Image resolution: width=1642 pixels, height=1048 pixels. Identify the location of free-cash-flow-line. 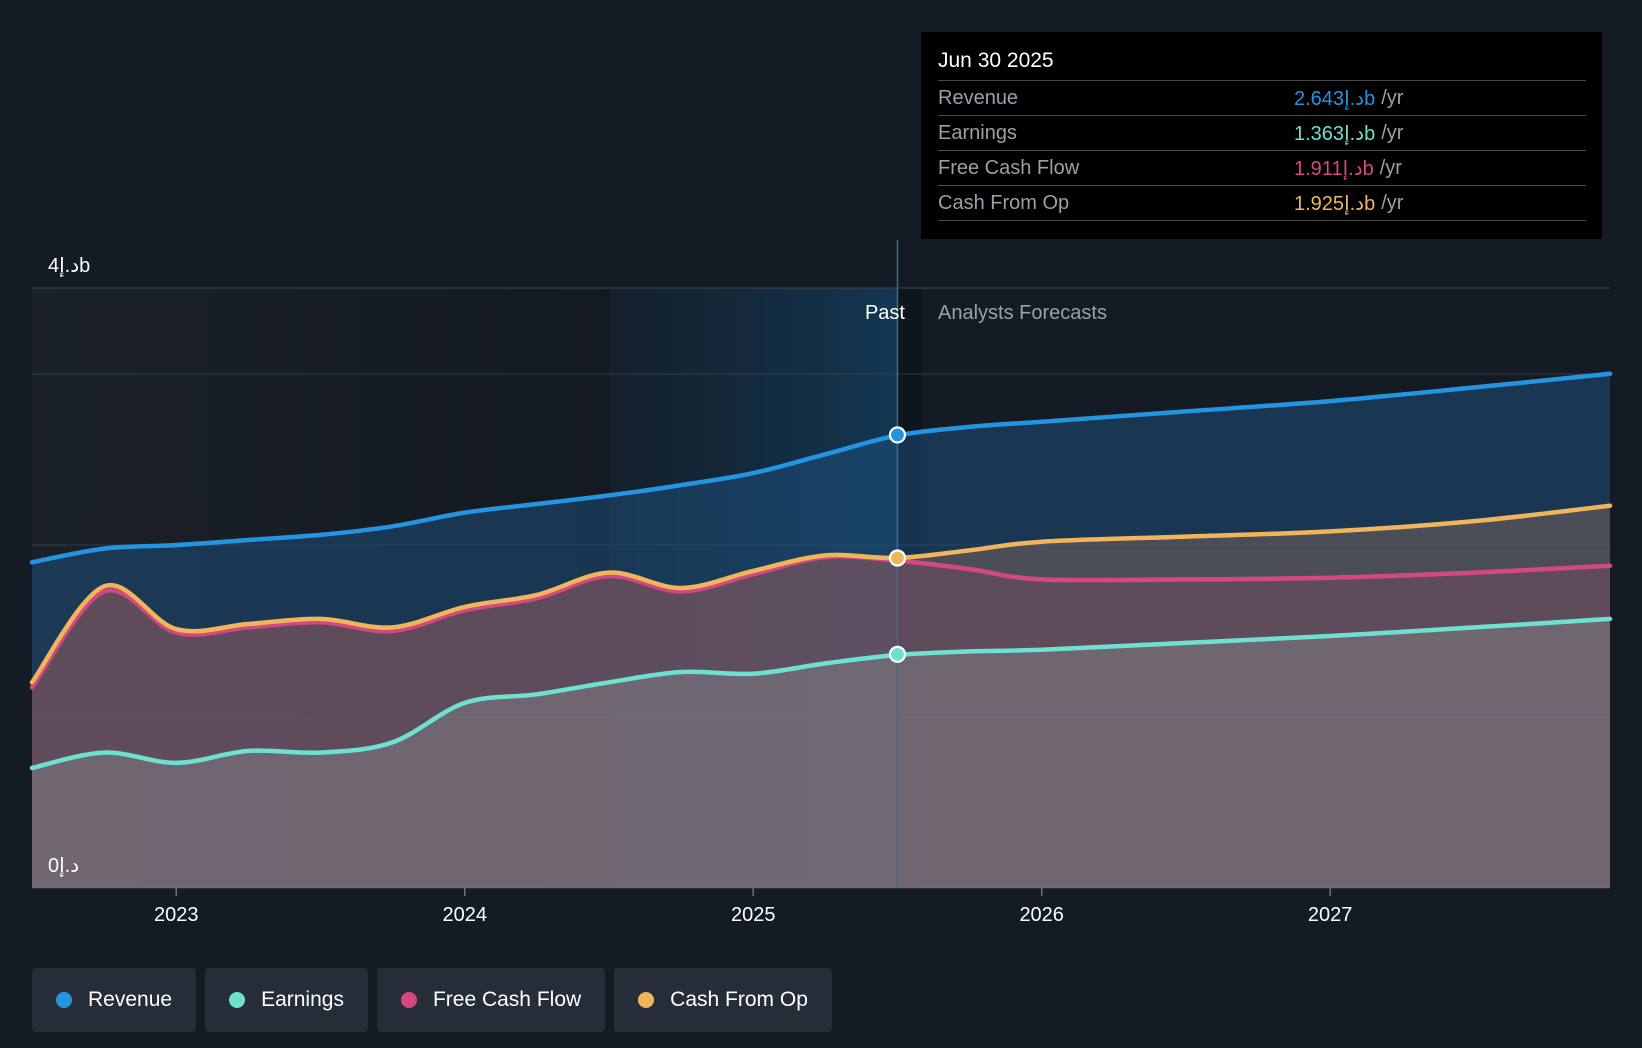
(821, 622).